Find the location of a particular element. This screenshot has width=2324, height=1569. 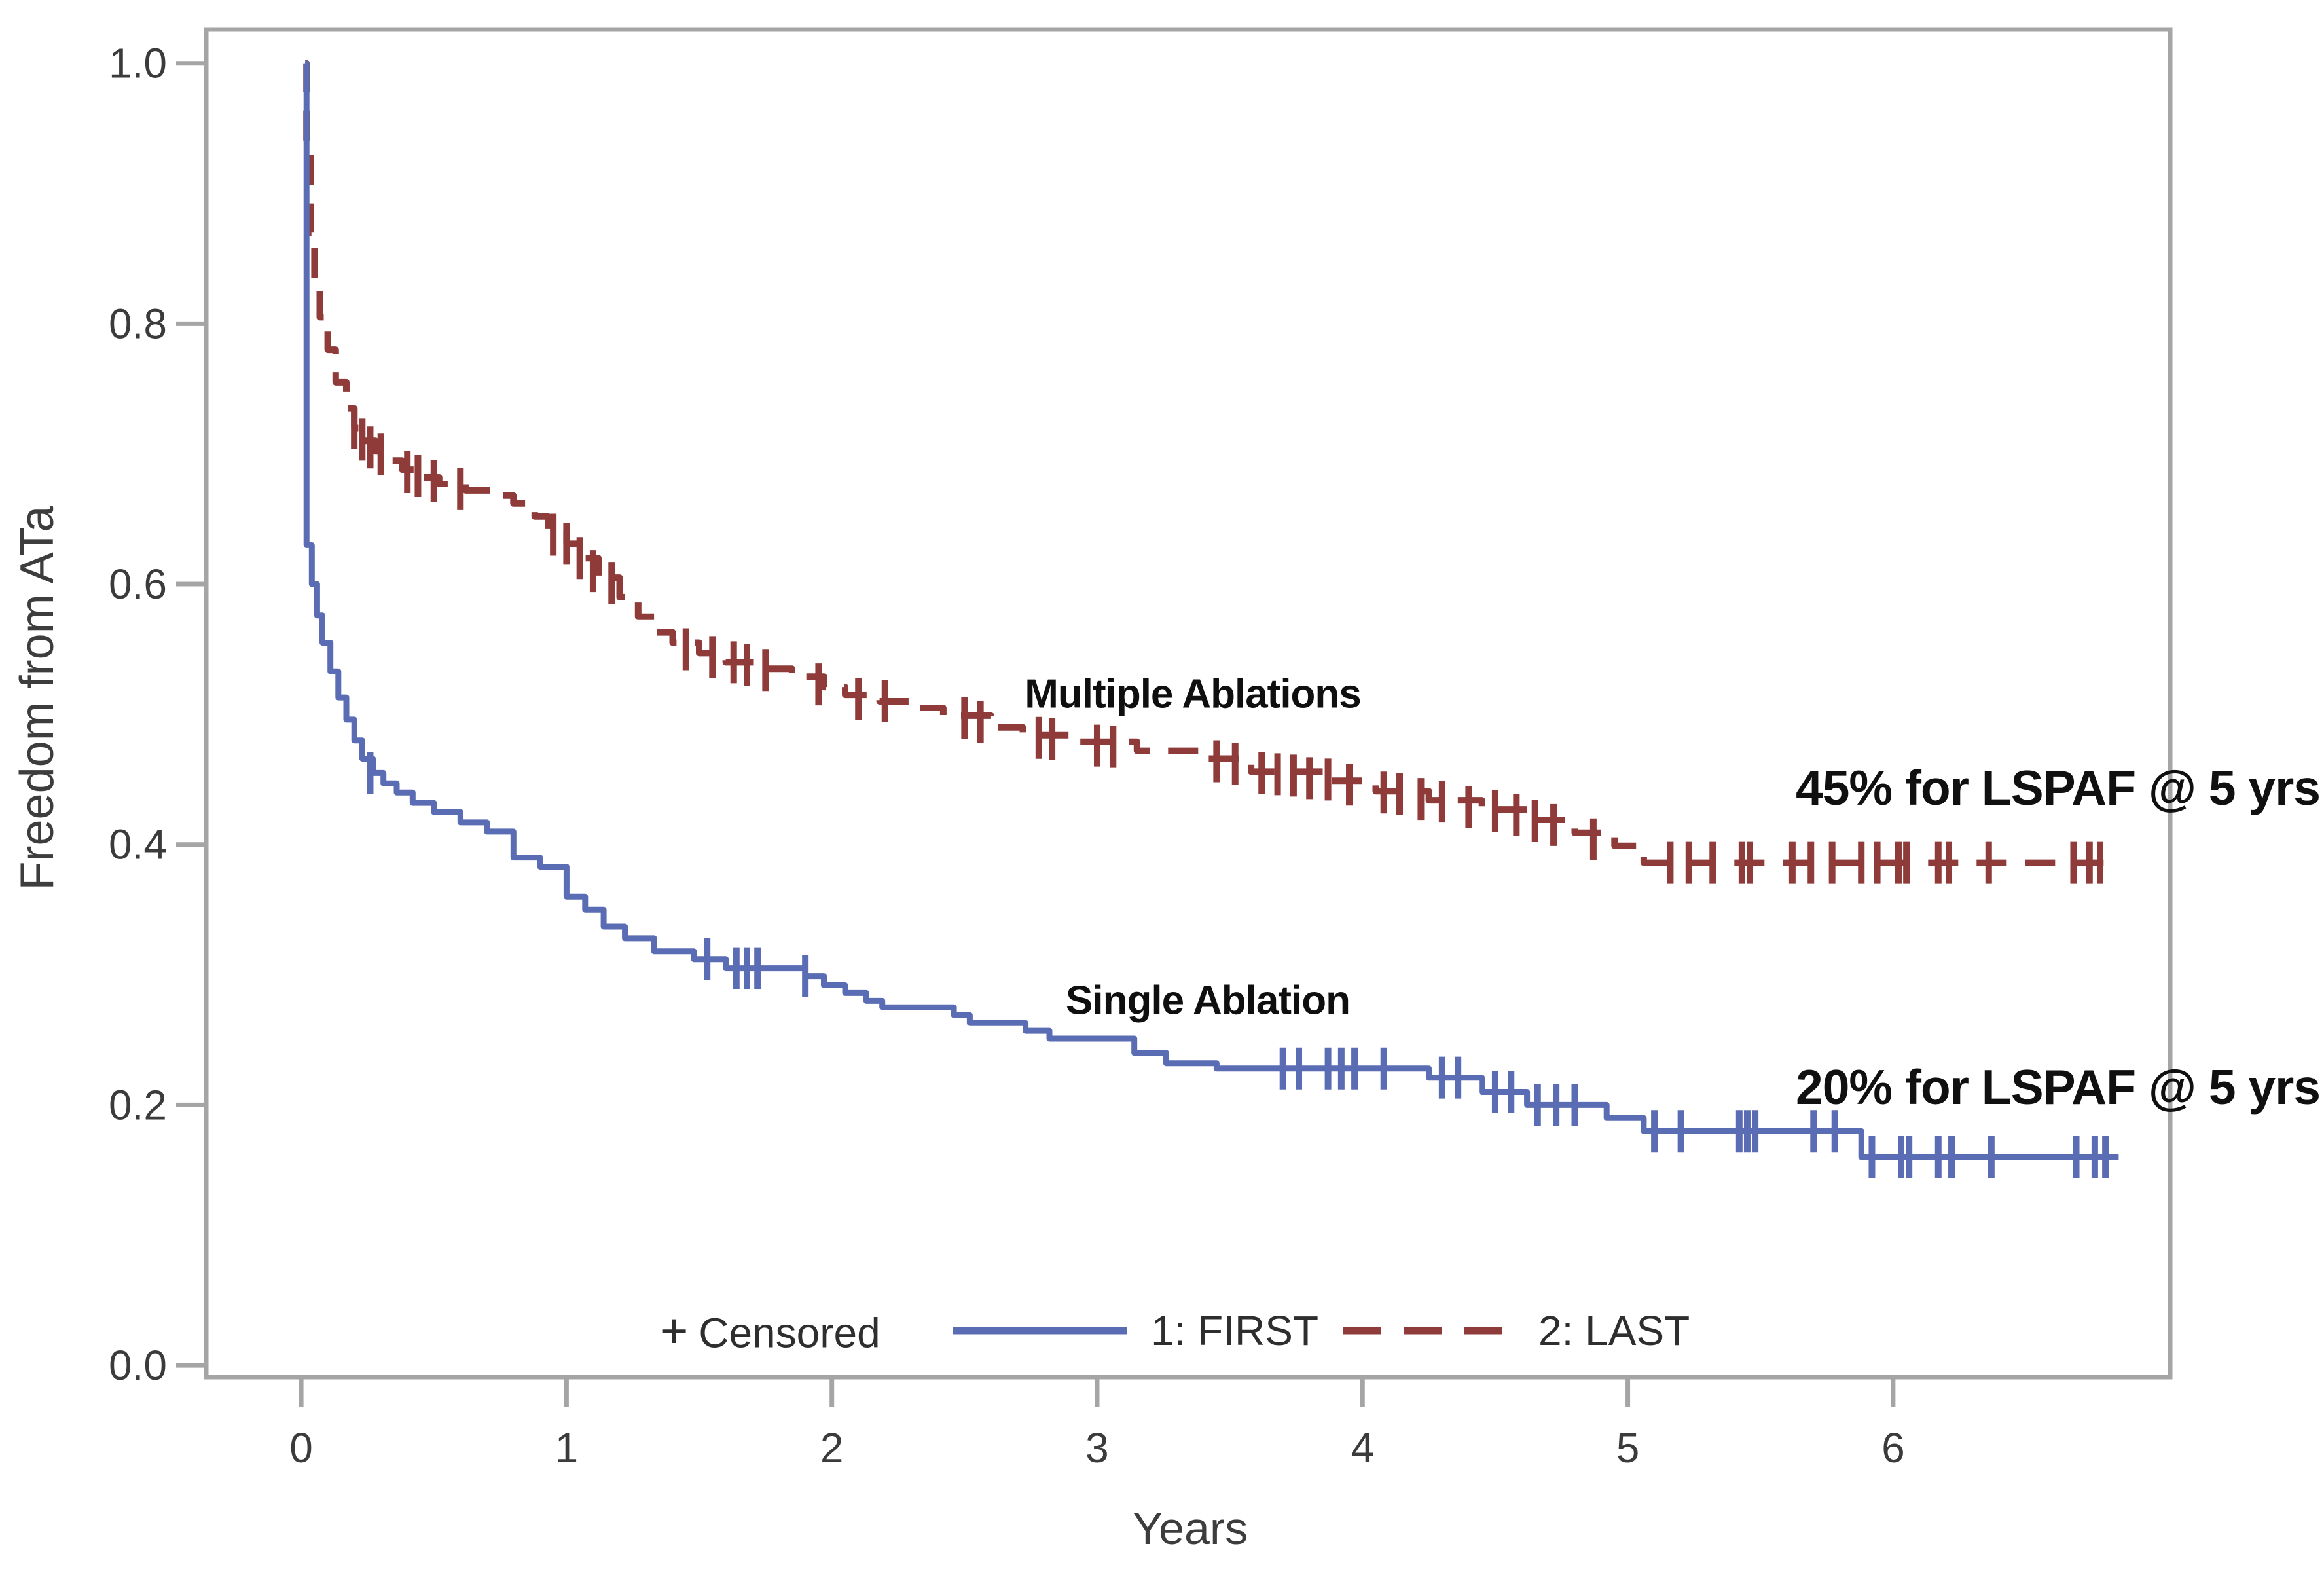

legend-item-censored: + Censored is located at coordinates (770, 1331).